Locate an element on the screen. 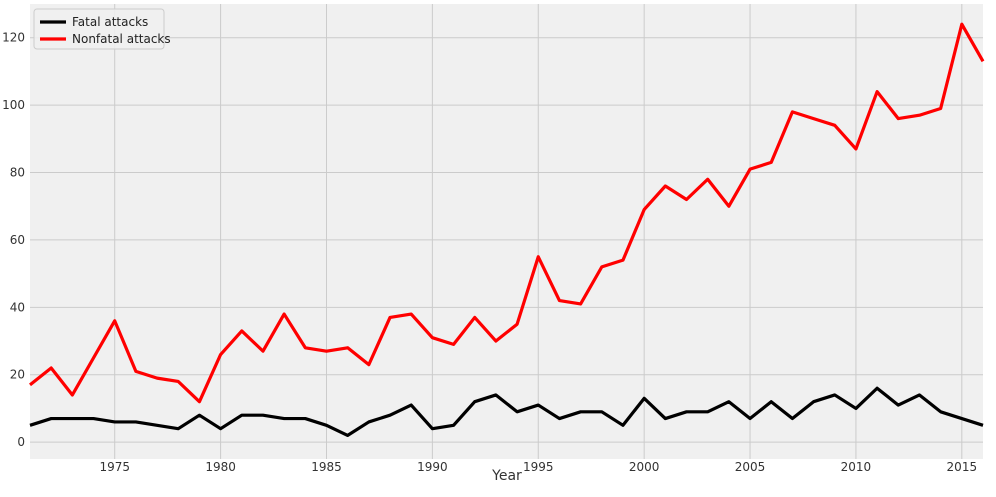 The height and width of the screenshot is (497, 996). series-line-fatal is located at coordinates (506, 412).